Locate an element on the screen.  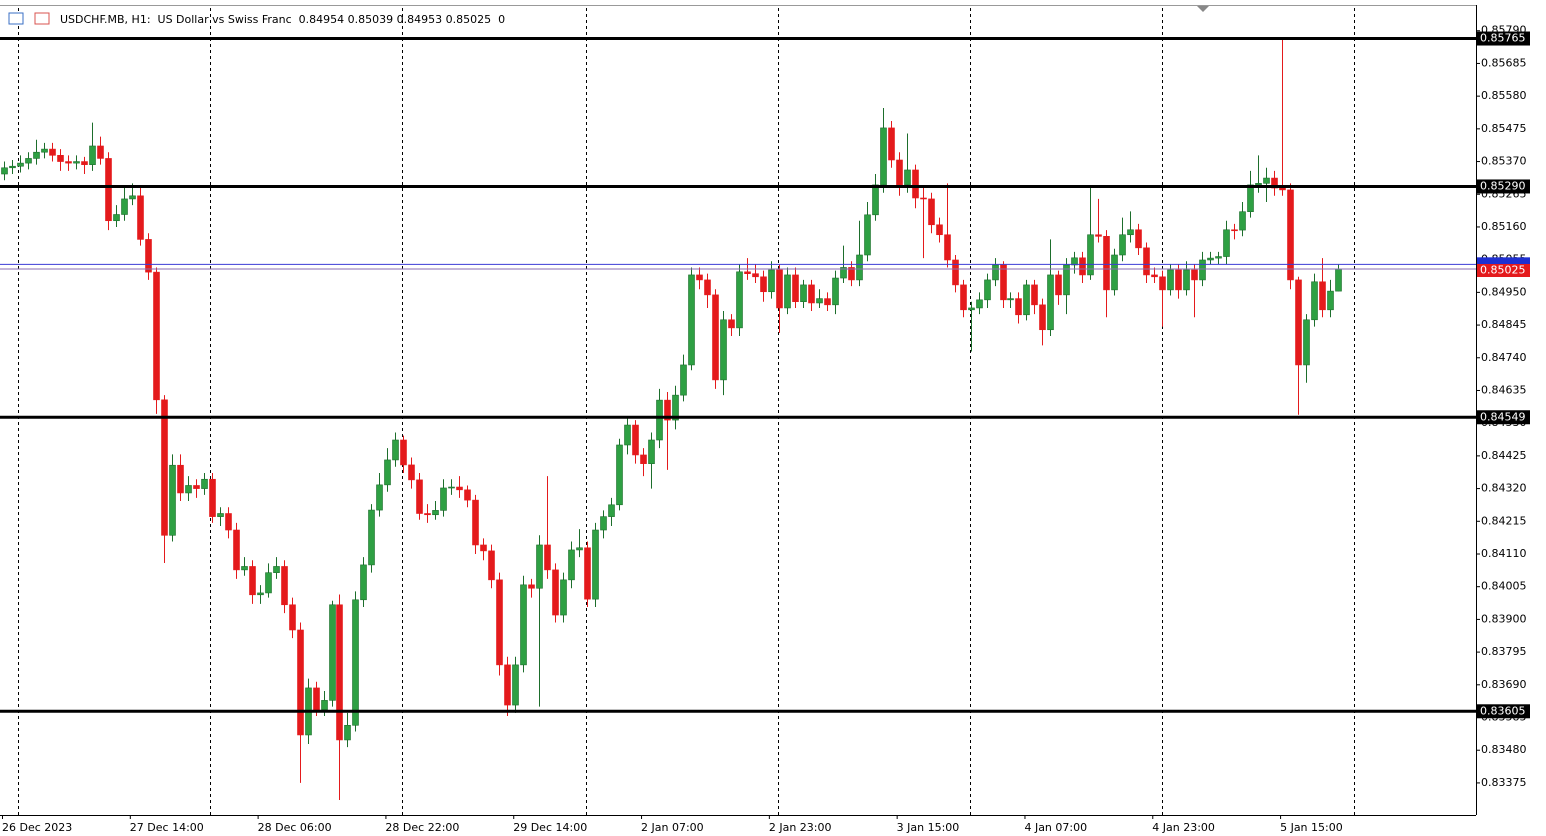
level-label: 0.85290 is located at coordinates (1503, 185).